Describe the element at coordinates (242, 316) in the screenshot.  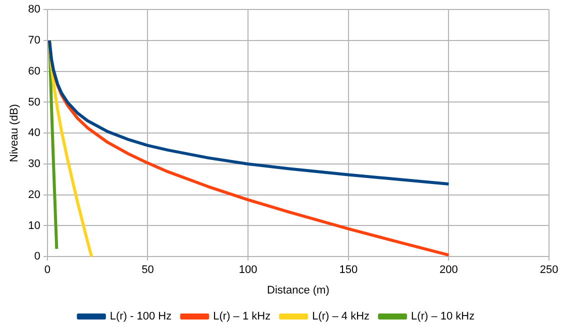
I see `legend-label: L(r) – 1 kHz` at that location.